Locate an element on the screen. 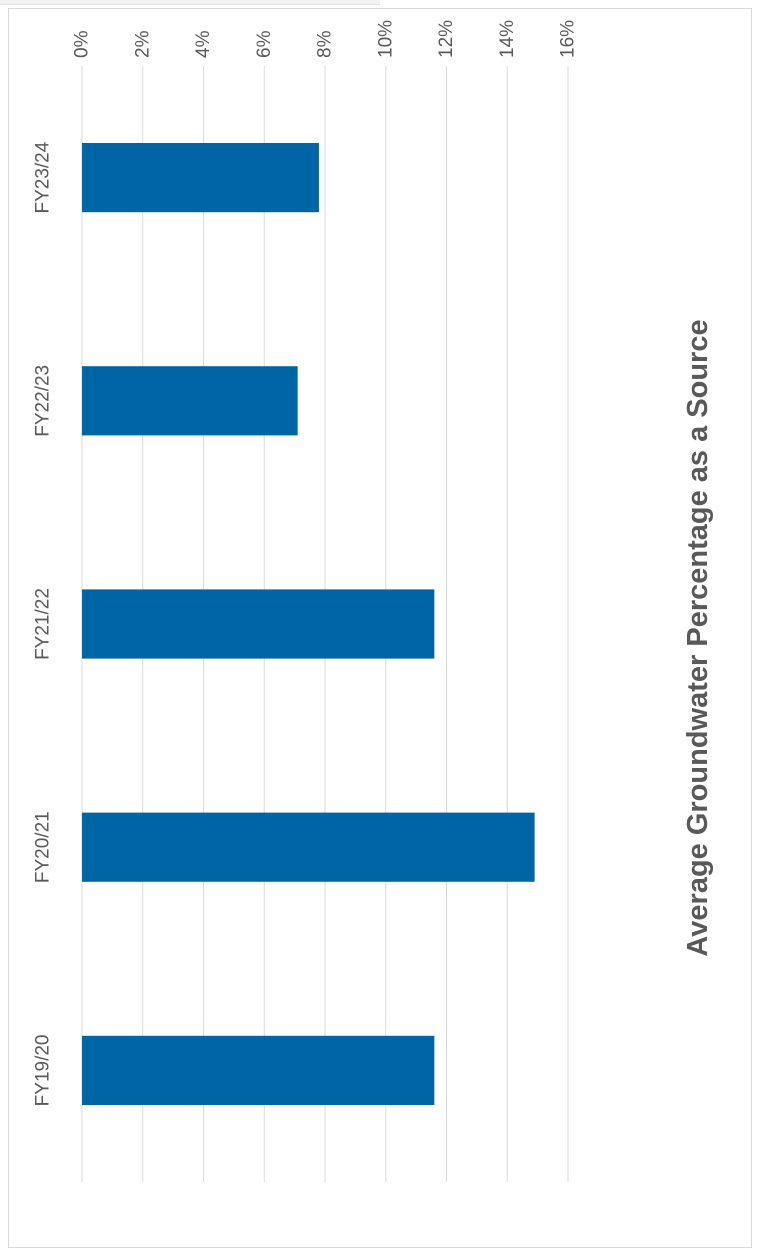 The width and height of the screenshot is (760, 1254). category-tick-label: FY23/24 is located at coordinates (43, 177).